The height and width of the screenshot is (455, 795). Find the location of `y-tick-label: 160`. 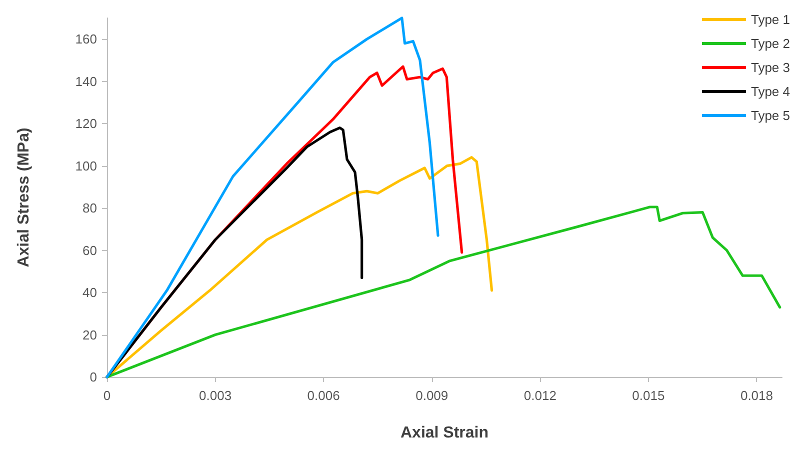

y-tick-label: 160 is located at coordinates (86, 39).